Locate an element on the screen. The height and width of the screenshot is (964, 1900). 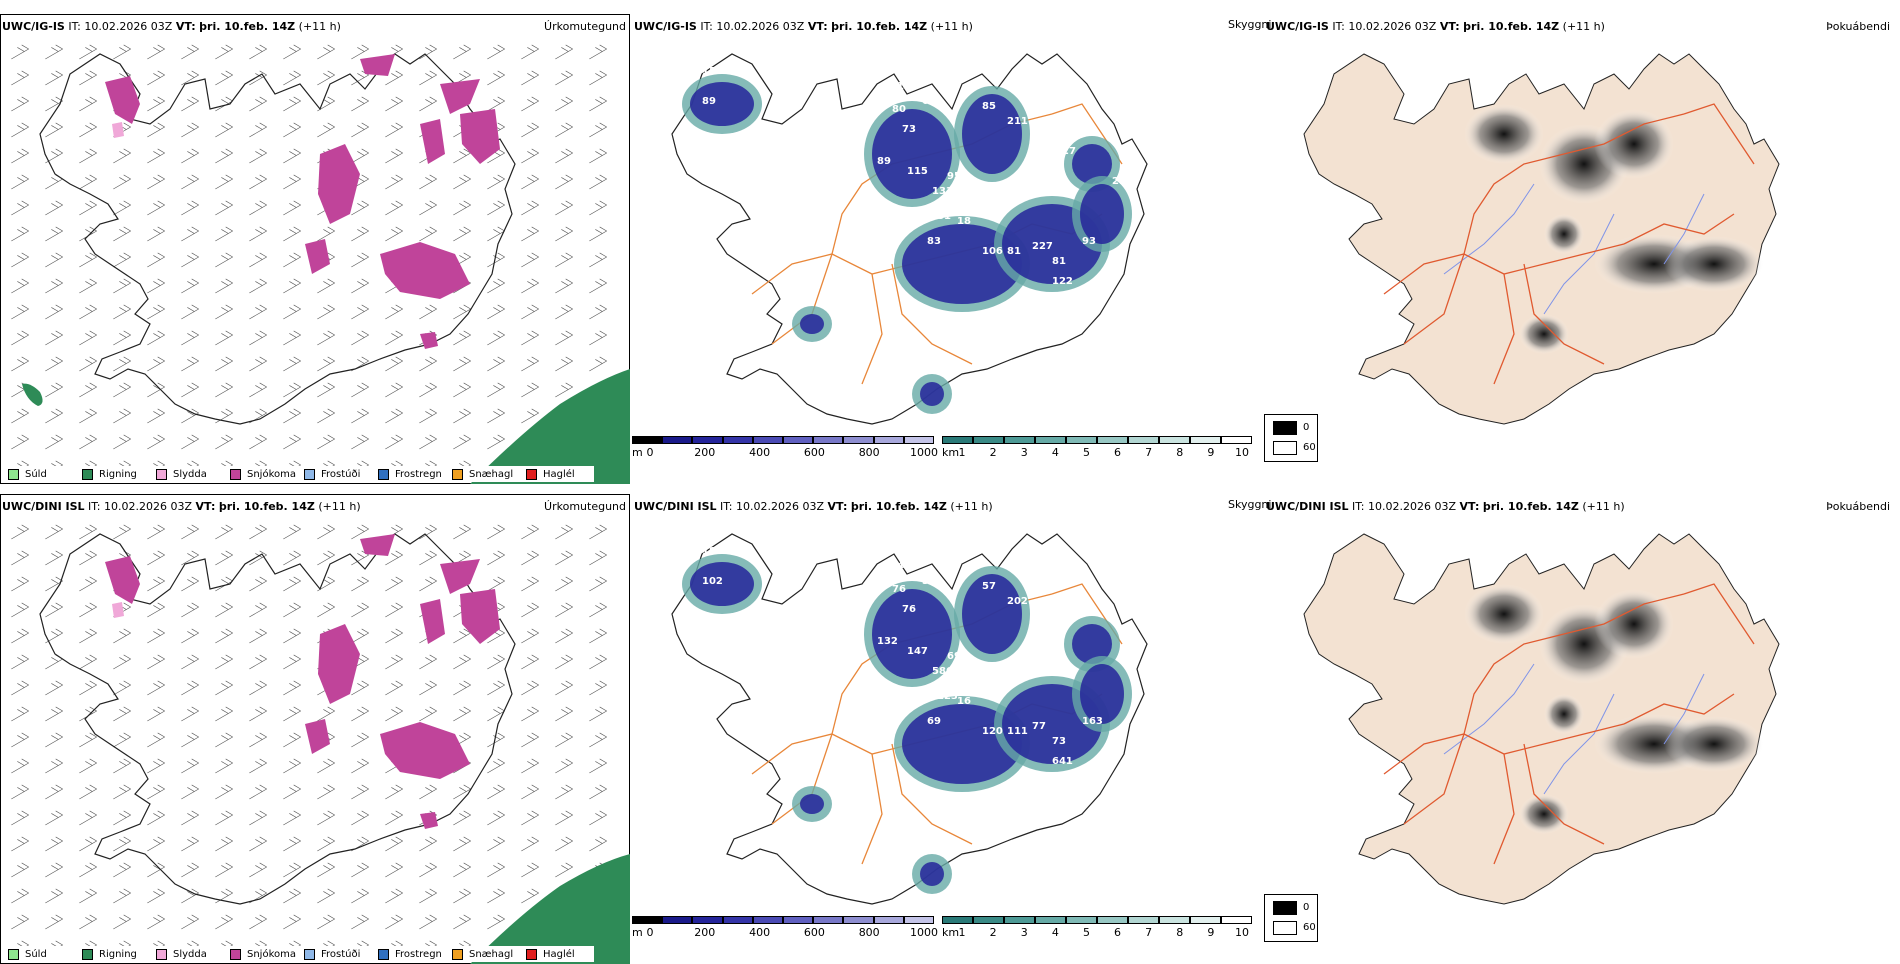
colorbar-unit-km: km is located at coordinates (951, 452).